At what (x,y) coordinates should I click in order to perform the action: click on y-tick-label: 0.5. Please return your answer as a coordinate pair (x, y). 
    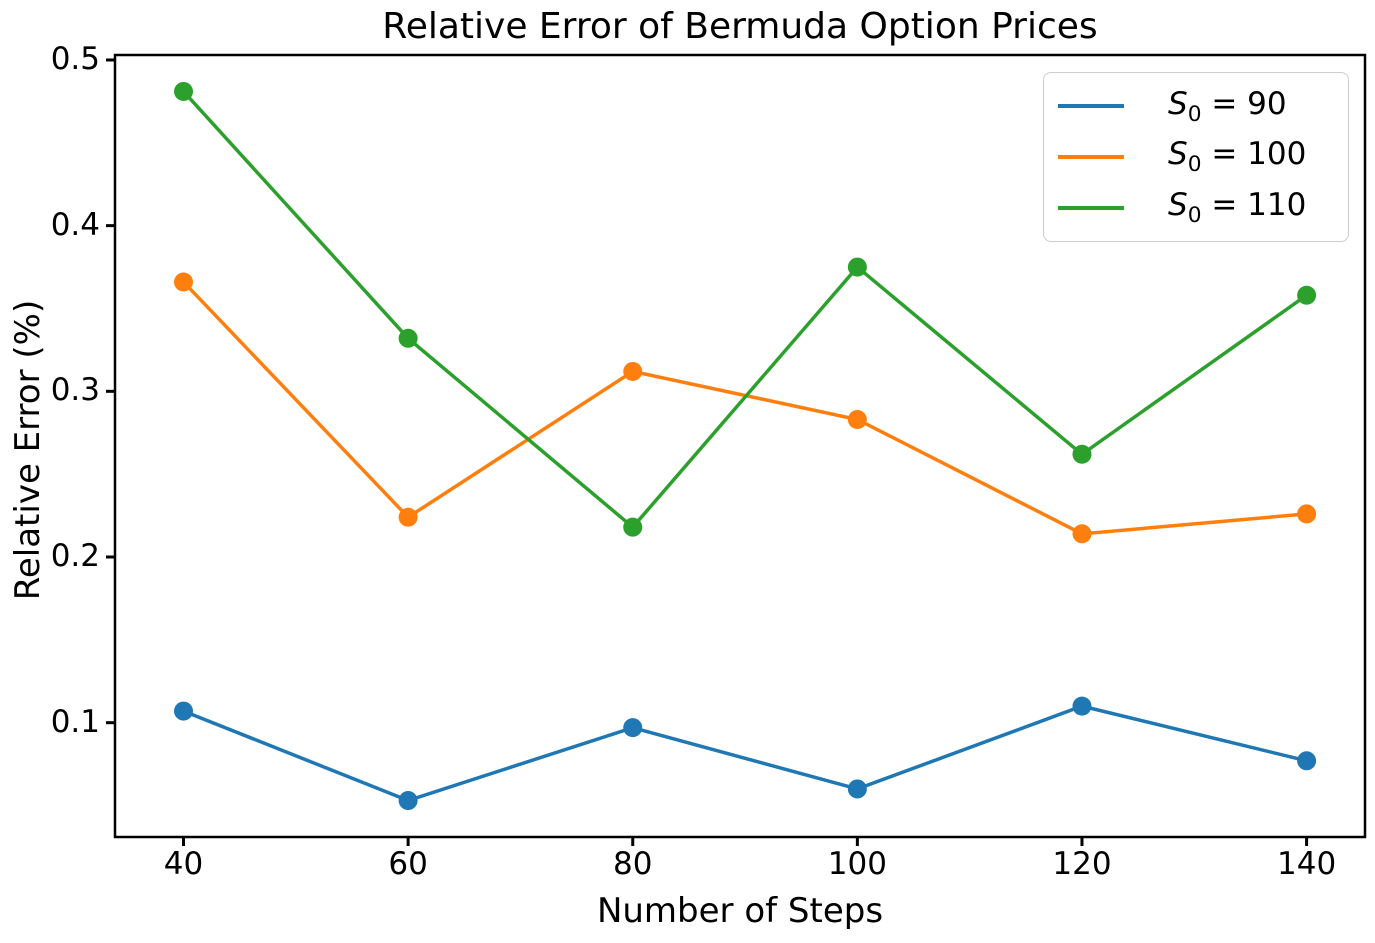
    Looking at the image, I should click on (75, 58).